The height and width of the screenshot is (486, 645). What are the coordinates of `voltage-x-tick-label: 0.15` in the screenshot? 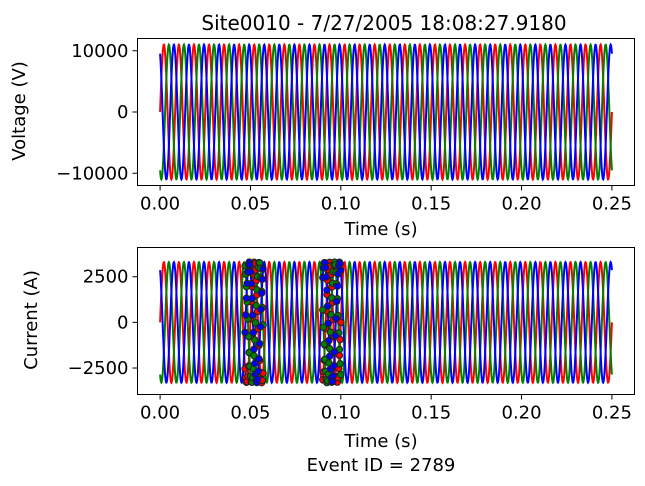 It's located at (431, 204).